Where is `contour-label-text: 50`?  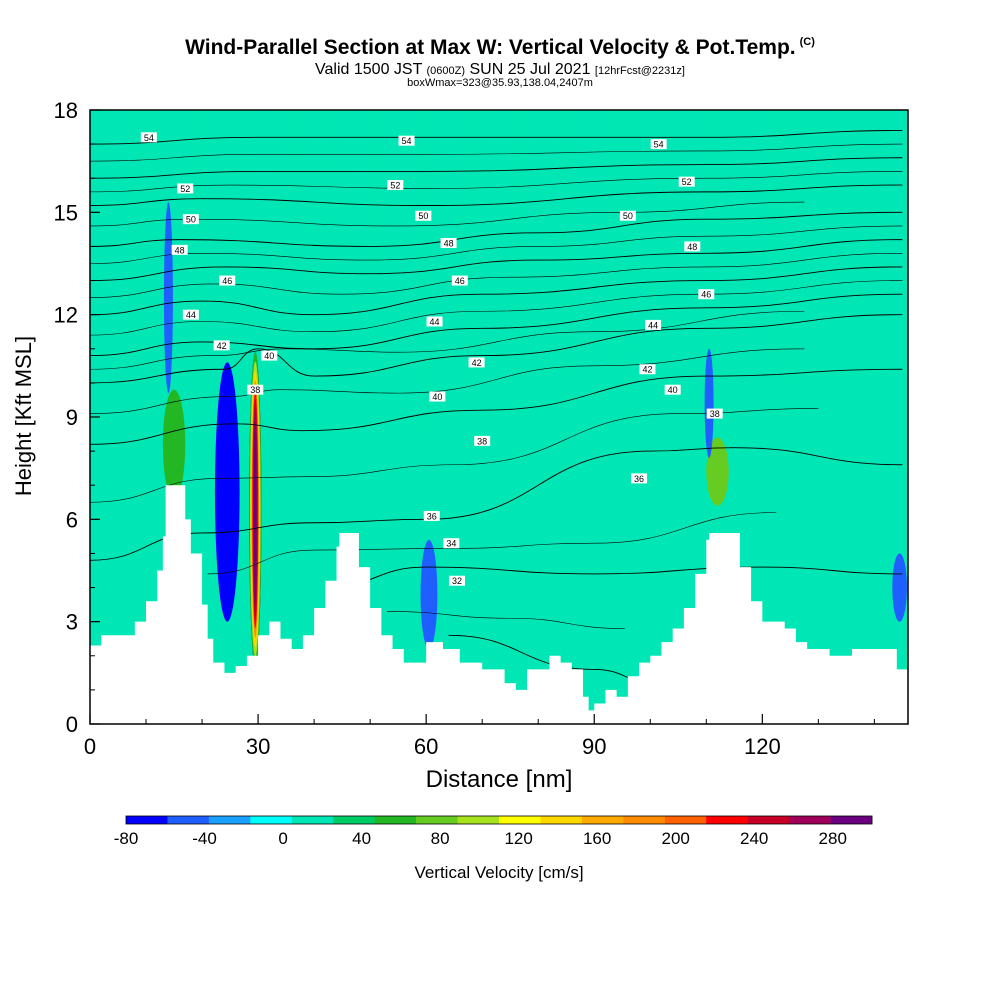 contour-label-text: 50 is located at coordinates (191, 220).